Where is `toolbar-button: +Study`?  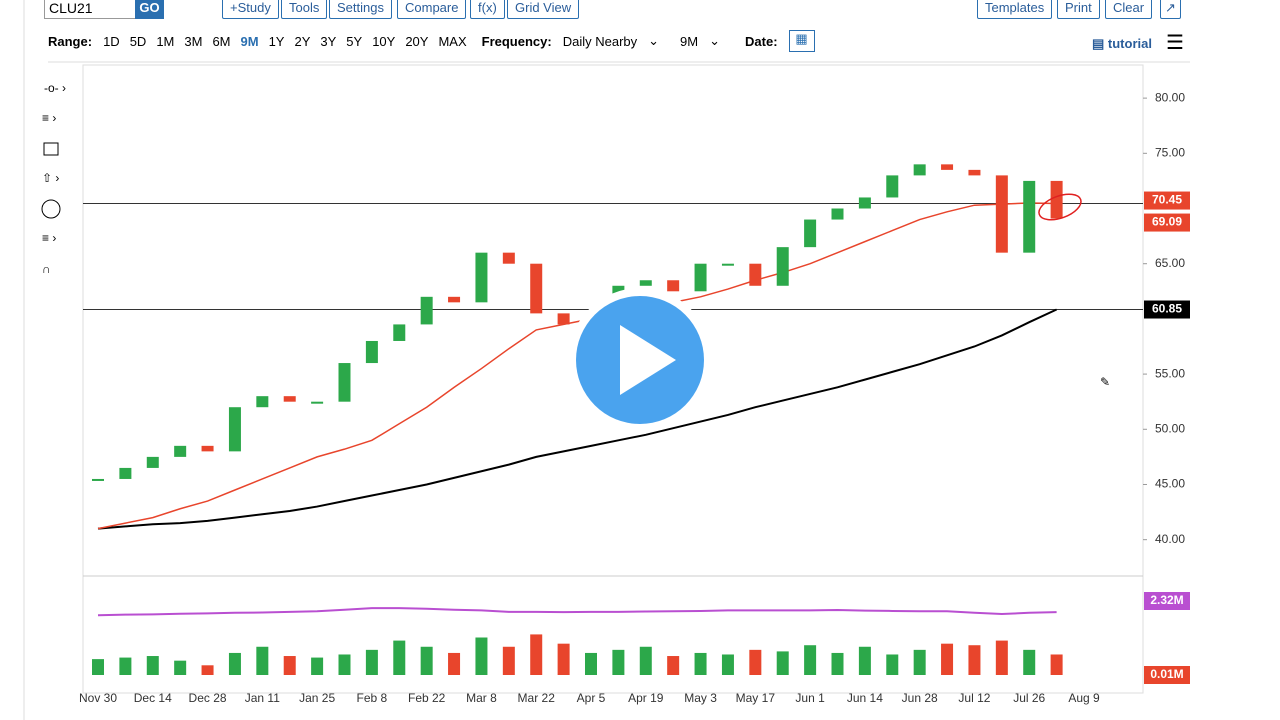 toolbar-button: +Study is located at coordinates (250, 9).